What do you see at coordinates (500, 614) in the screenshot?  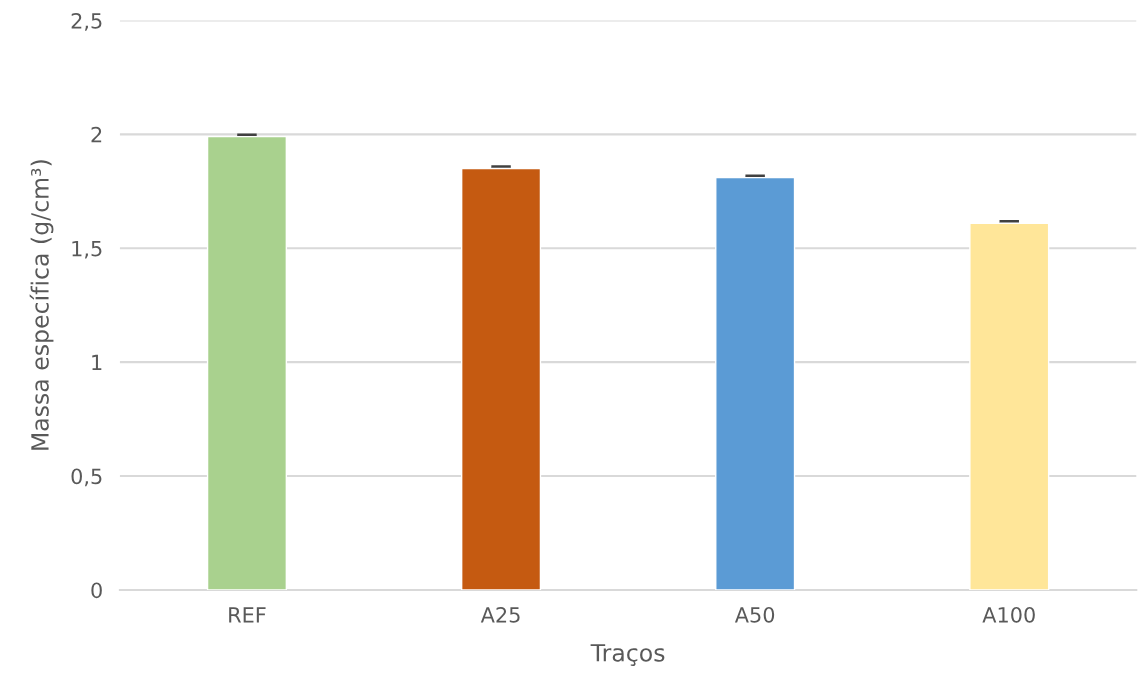 I see `x-tick-label: A25` at bounding box center [500, 614].